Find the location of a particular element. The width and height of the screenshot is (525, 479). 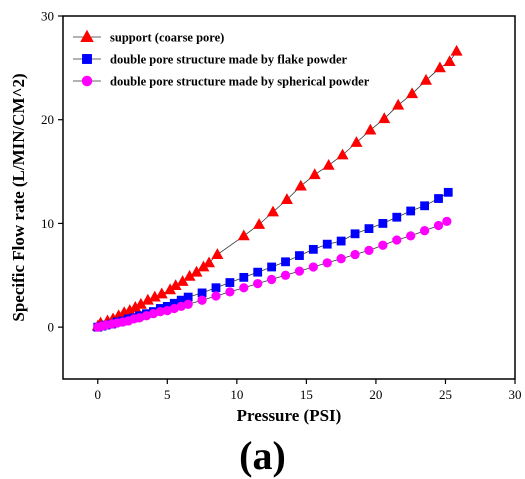

panel-label: (a) is located at coordinates (262, 455).